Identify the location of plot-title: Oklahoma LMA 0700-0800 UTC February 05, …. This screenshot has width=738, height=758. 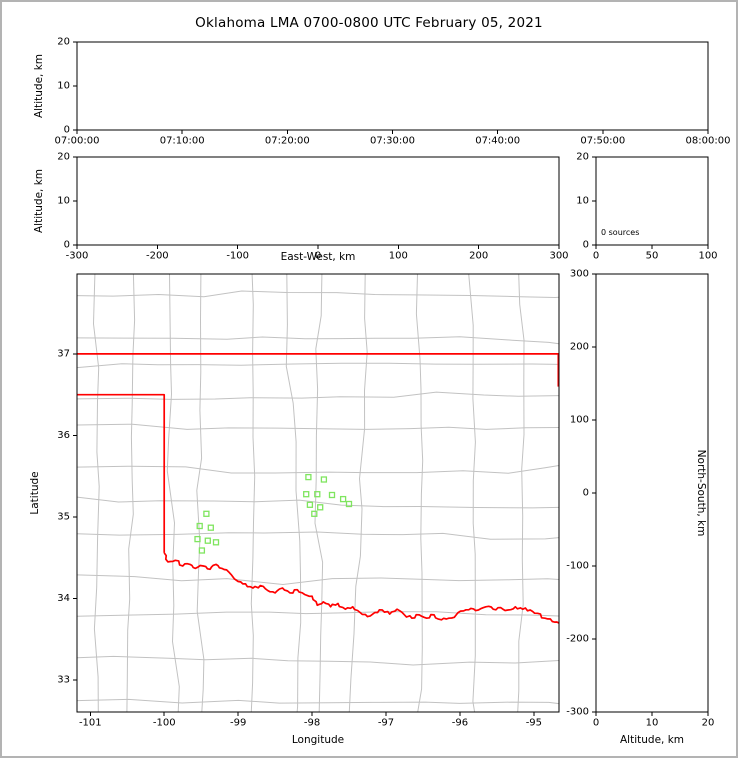
(369, 23).